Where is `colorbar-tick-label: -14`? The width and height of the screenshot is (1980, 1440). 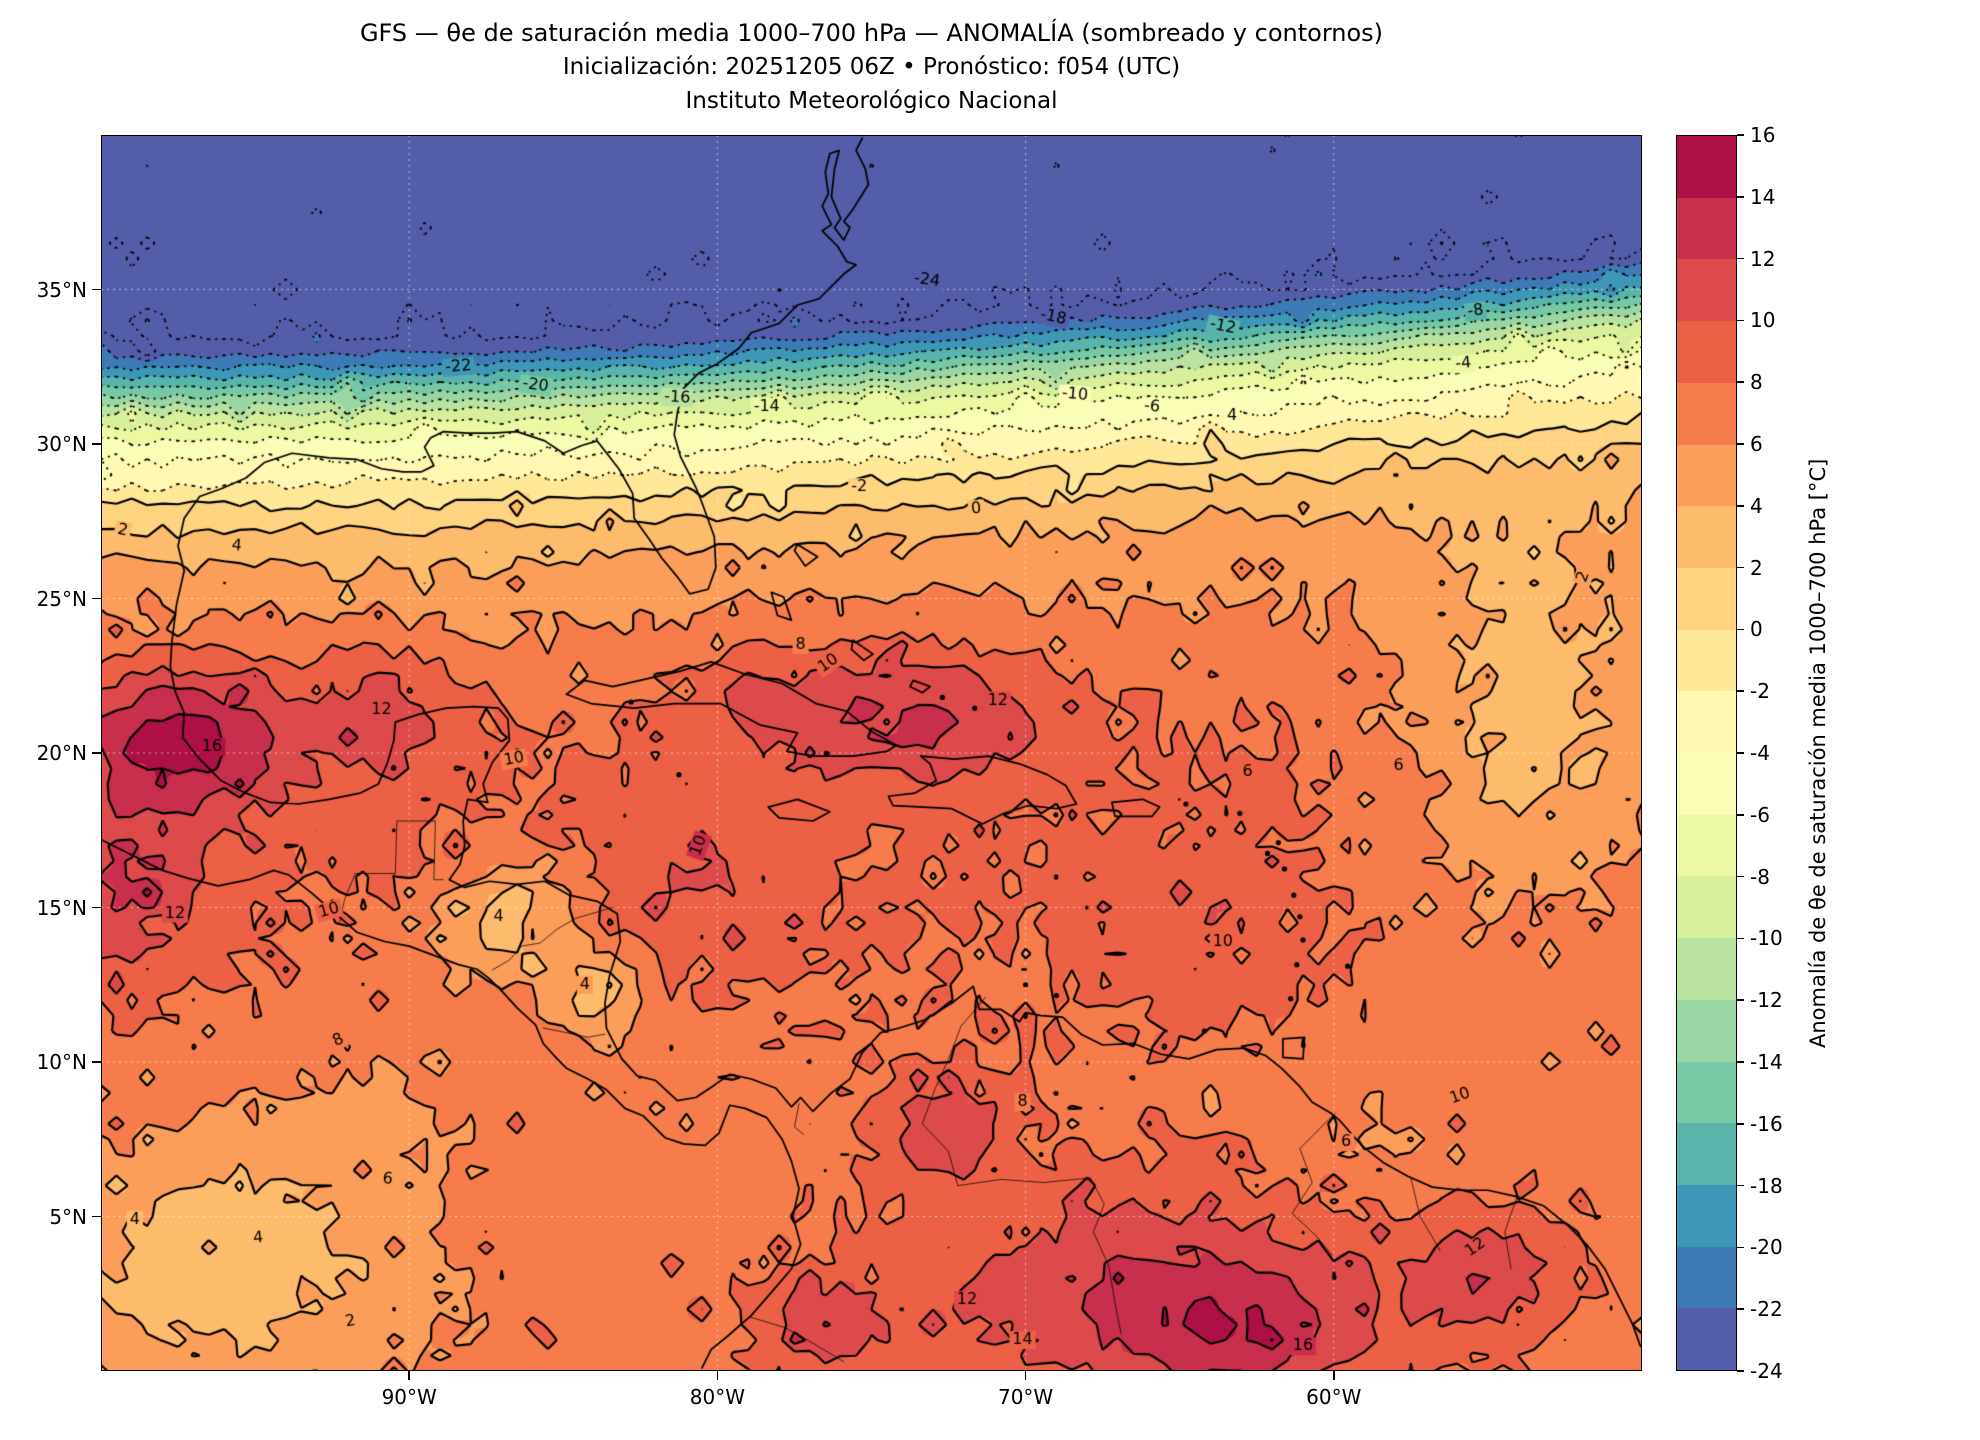
colorbar-tick-label: -14 is located at coordinates (1766, 1062).